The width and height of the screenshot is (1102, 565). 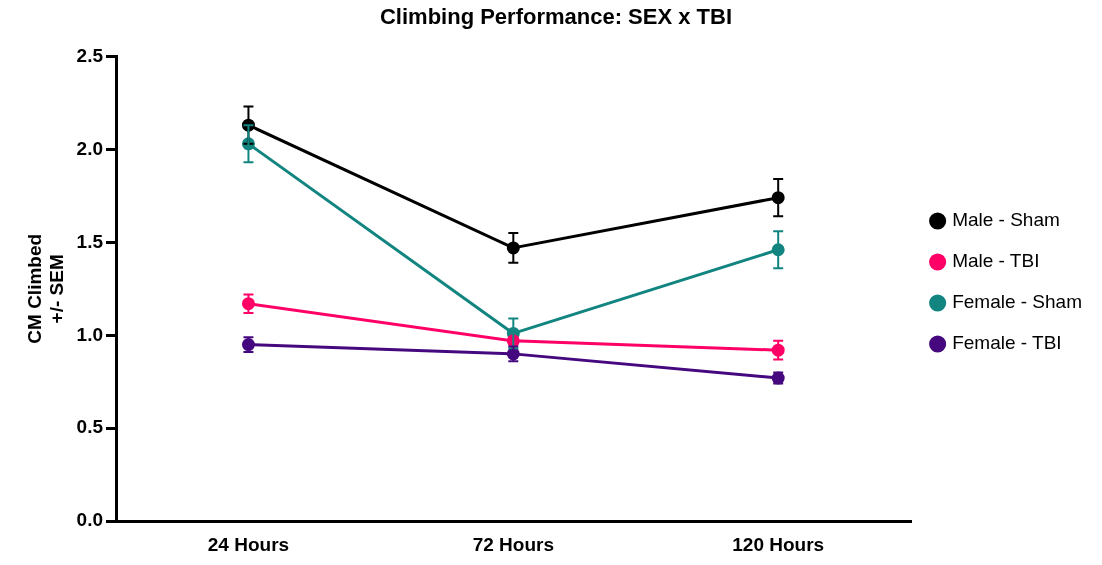 I want to click on chart-title: Climbing Performance: SEX x TBI, so click(x=556, y=17).